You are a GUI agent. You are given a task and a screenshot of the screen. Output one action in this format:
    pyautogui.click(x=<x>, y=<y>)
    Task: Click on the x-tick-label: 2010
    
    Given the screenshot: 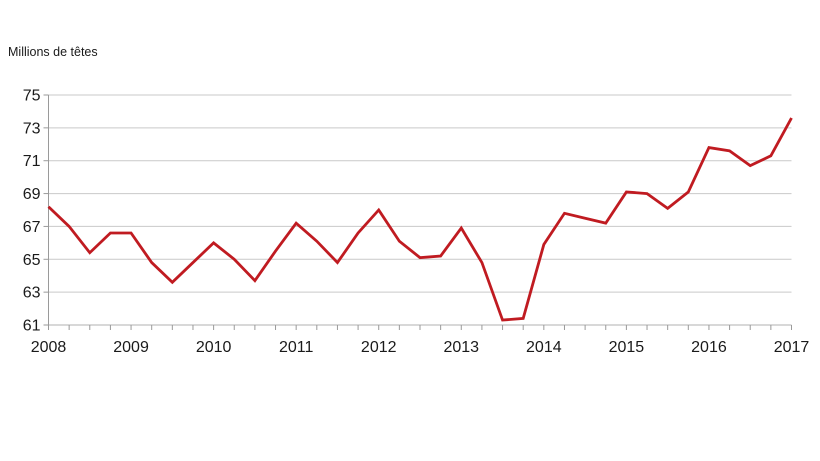 What is the action you would take?
    pyautogui.click(x=214, y=347)
    